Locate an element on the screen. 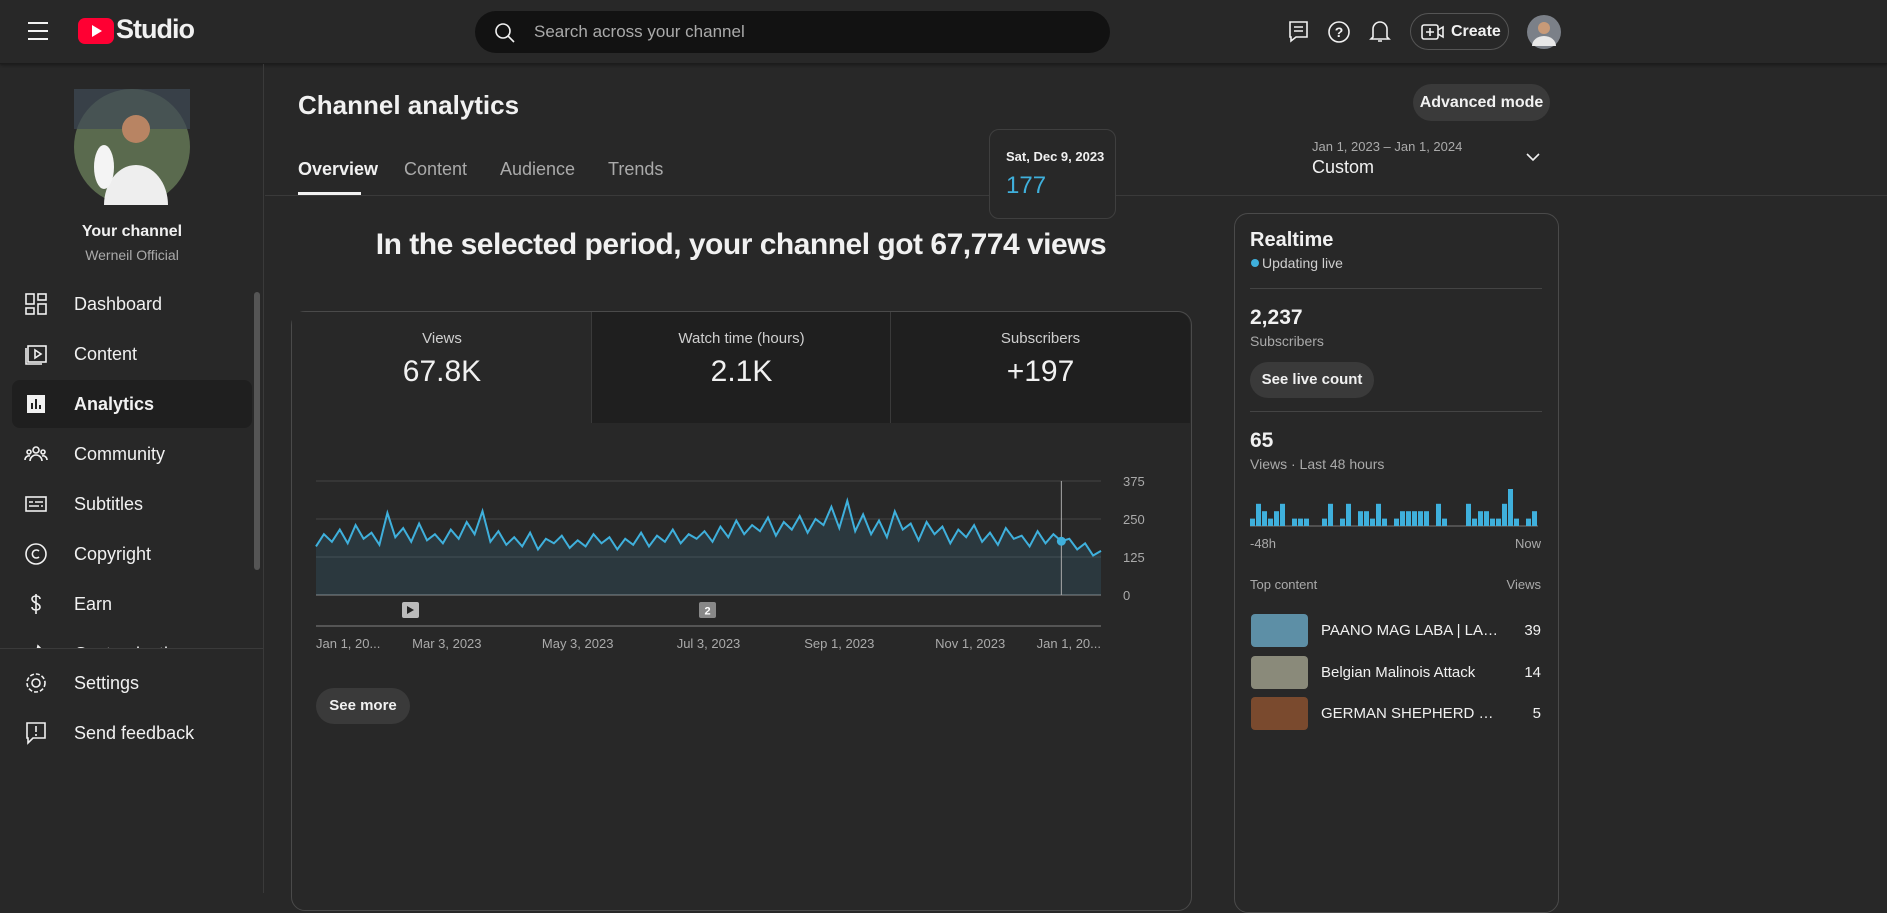  metric-tab: Watch time (hours) 2.1K is located at coordinates (741, 367).